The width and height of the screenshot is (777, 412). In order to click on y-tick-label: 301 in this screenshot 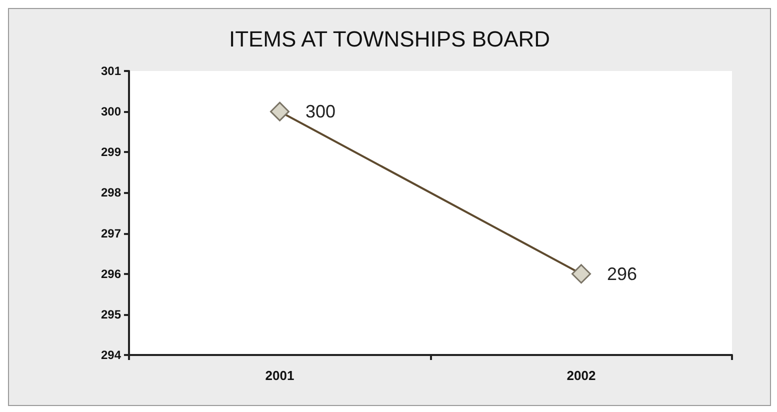, I will do `click(111, 71)`.